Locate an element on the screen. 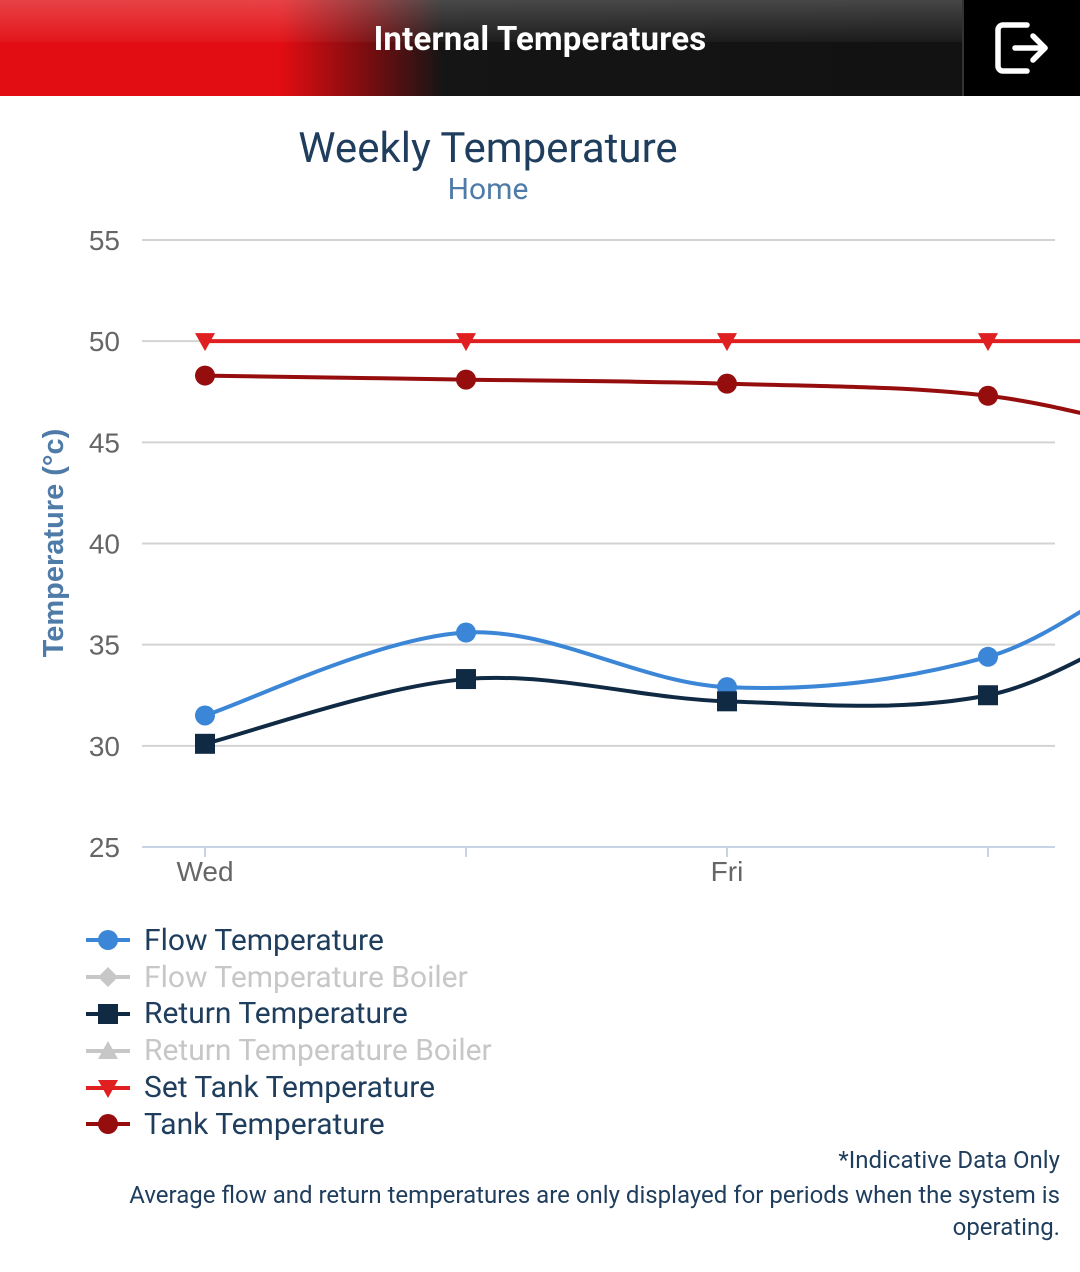 This screenshot has width=1080, height=1272. exit-icon is located at coordinates (1021, 48).